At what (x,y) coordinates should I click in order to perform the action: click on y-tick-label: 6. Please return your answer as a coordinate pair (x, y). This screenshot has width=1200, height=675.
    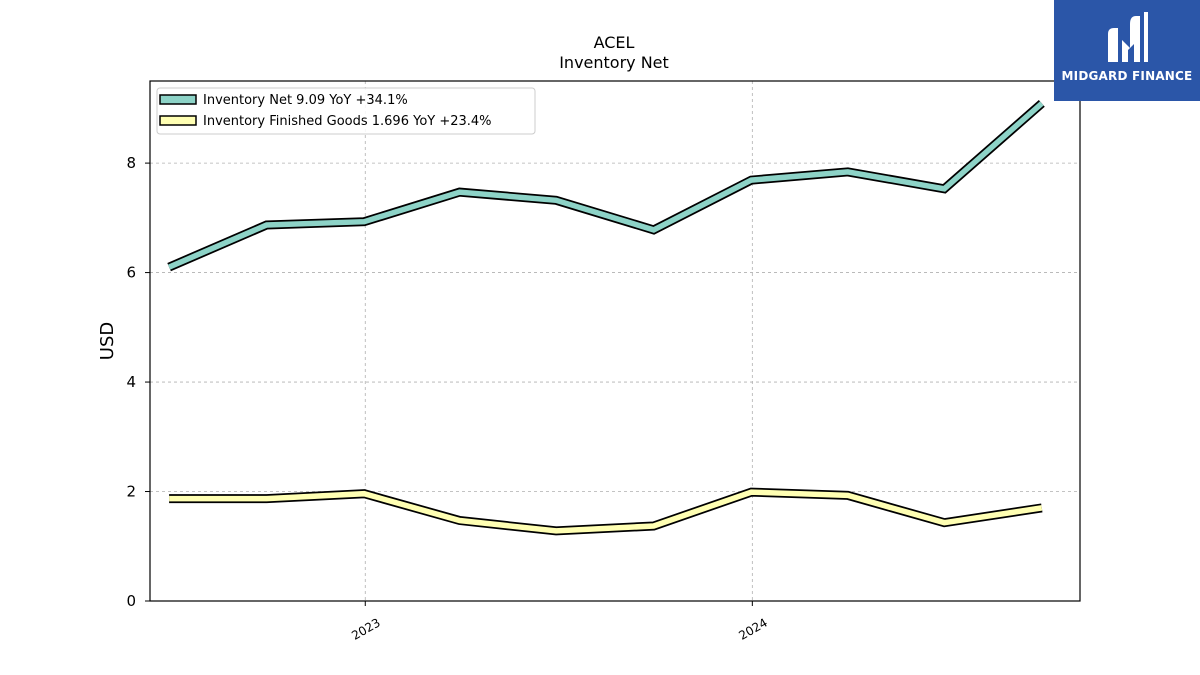
    Looking at the image, I should click on (131, 273).